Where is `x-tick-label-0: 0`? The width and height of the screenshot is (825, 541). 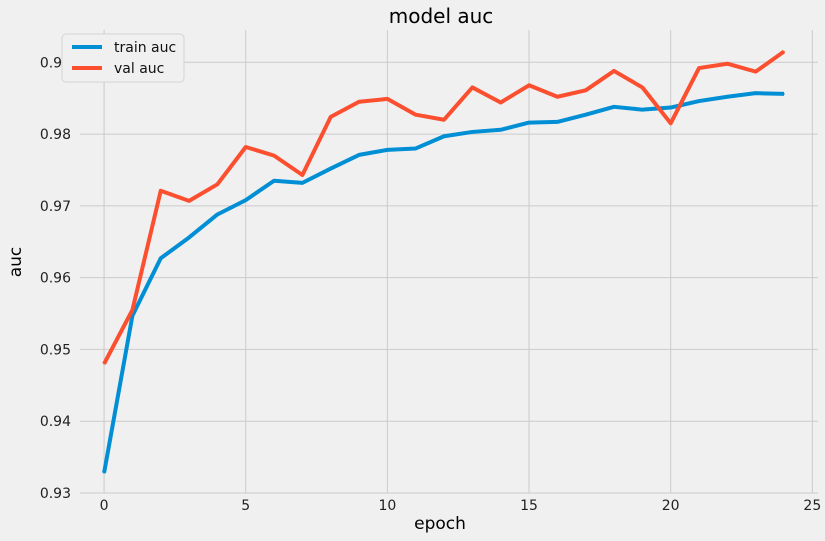
x-tick-label-0: 0 is located at coordinates (104, 506).